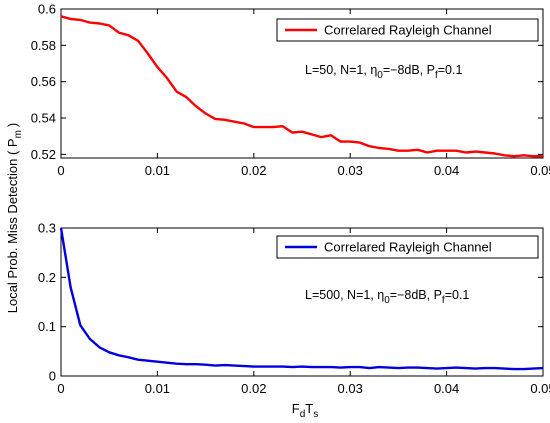 This screenshot has height=423, width=550. I want to click on y-tick-label: 0.6, so click(47, 9).